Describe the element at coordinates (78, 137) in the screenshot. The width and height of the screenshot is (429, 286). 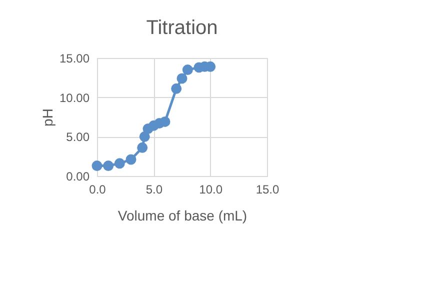
I see `y-tick-label: 5.00` at that location.